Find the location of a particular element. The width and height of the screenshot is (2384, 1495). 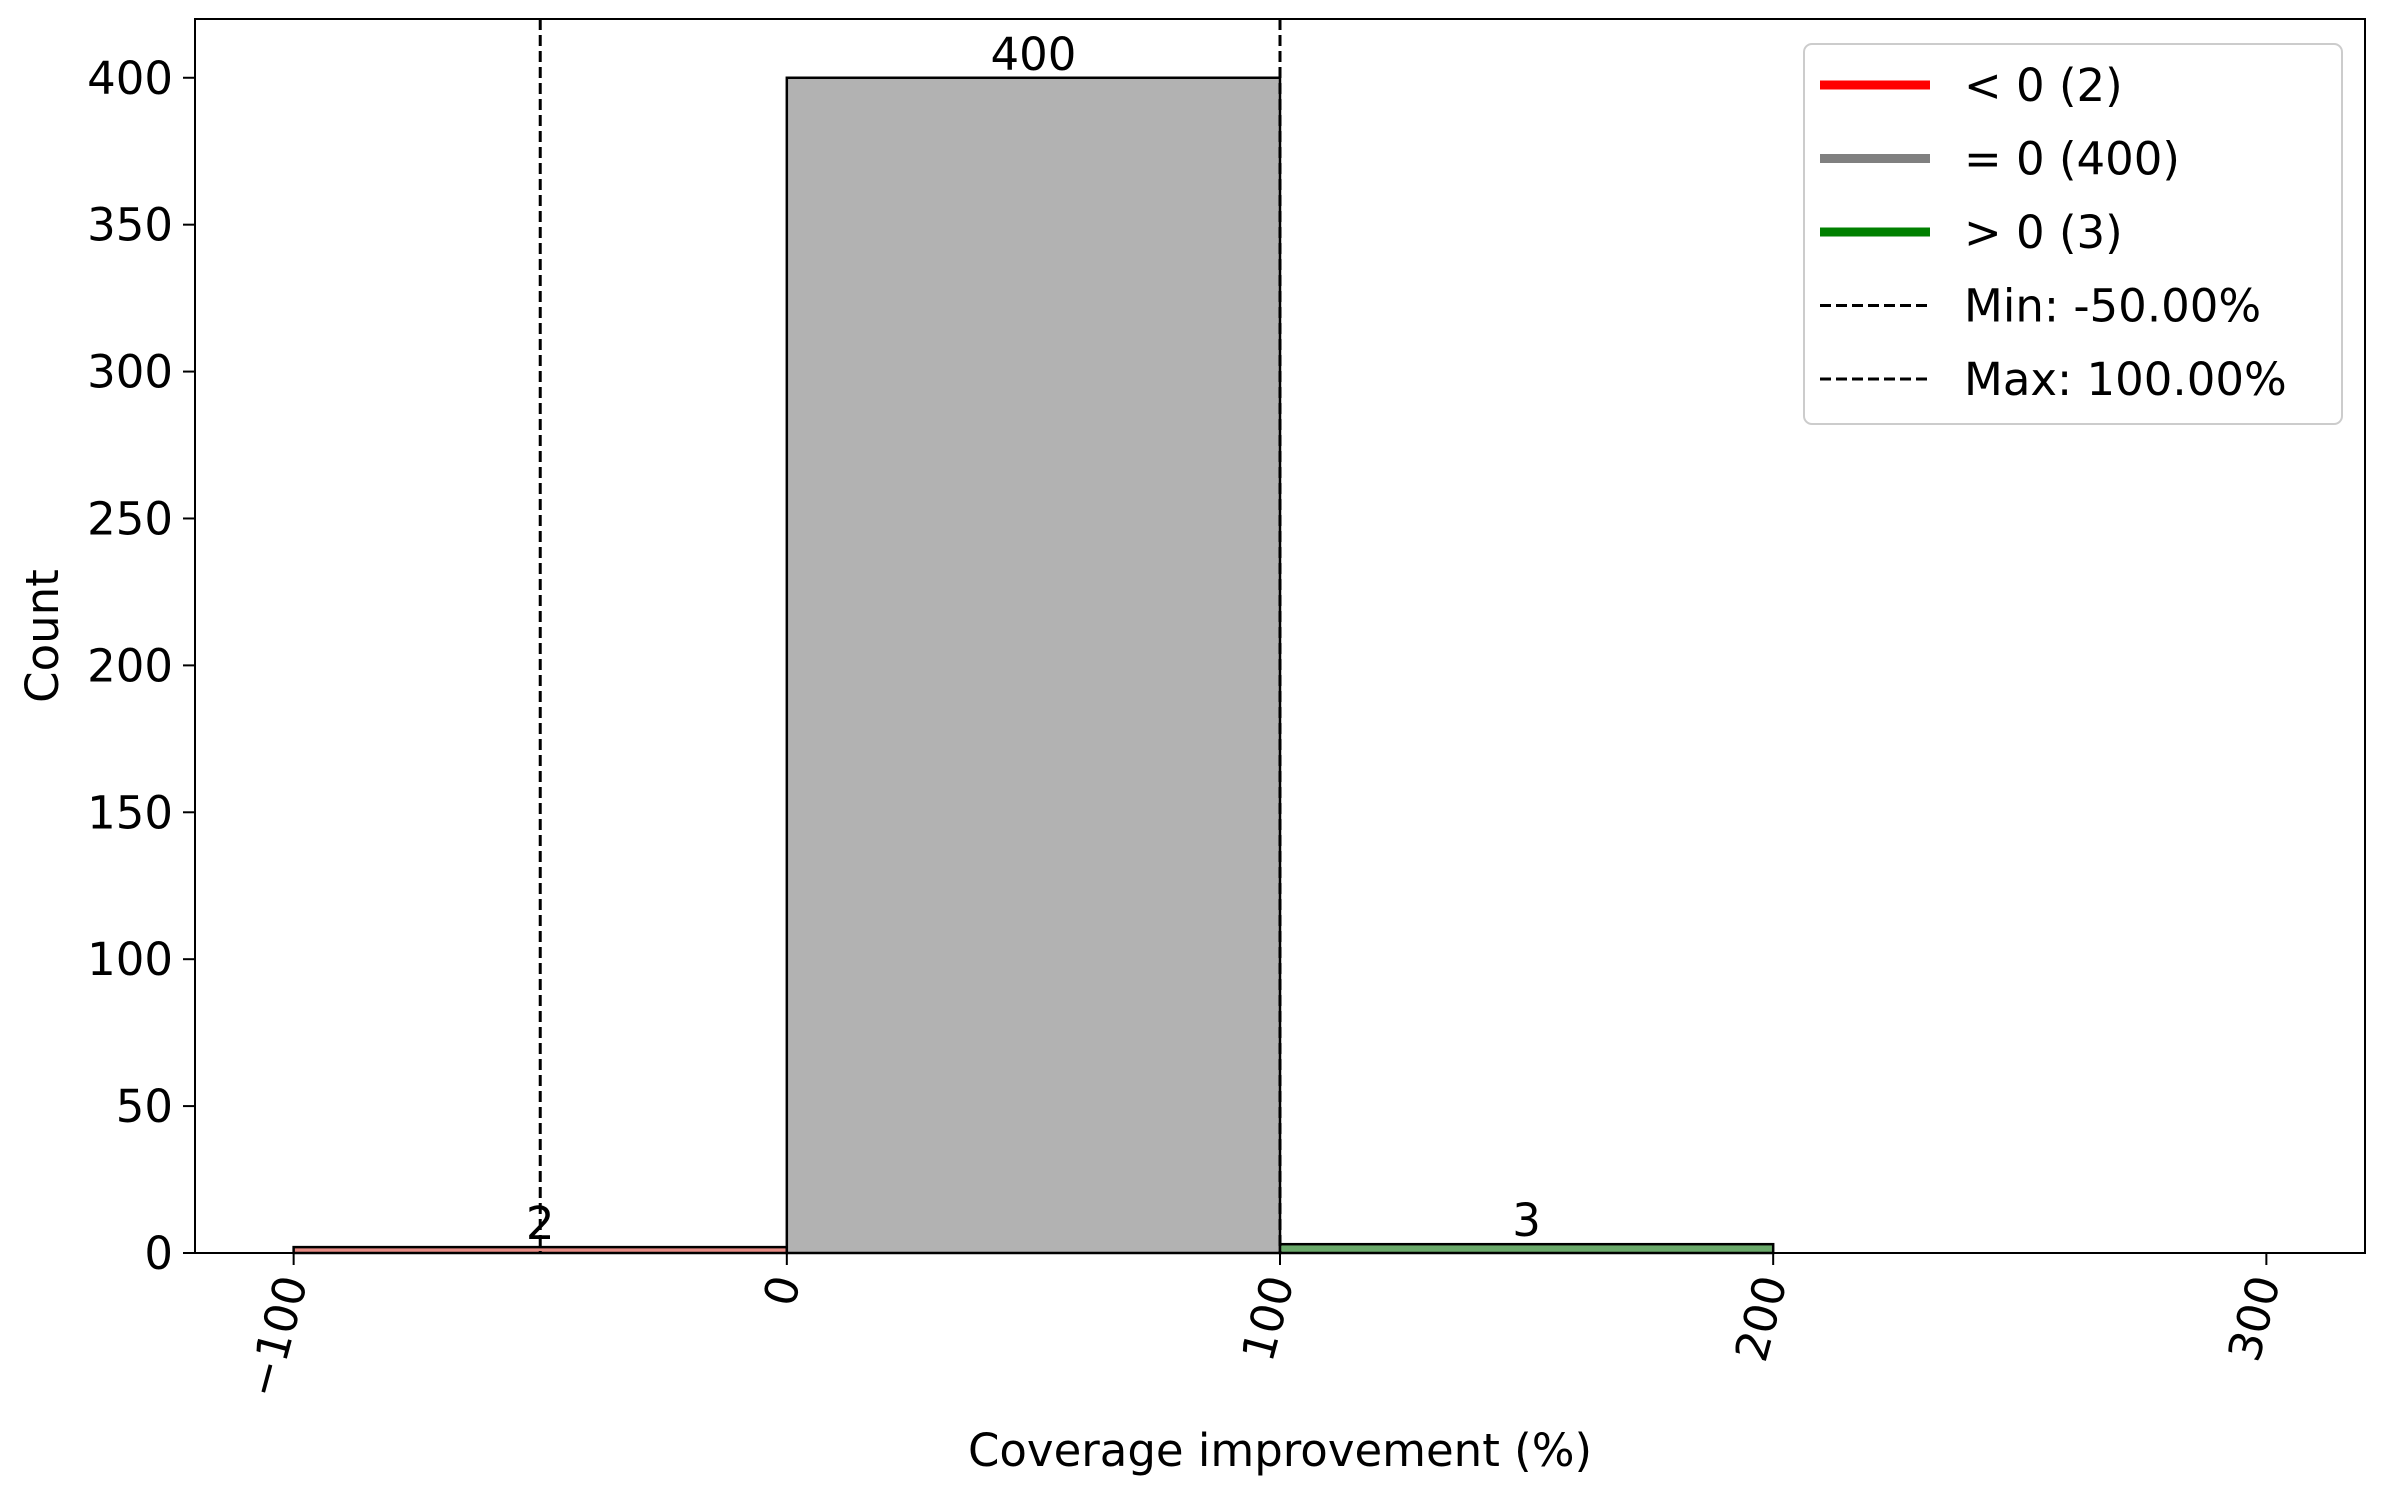

legend-label-3: Min: -50.00% is located at coordinates (2112, 306).